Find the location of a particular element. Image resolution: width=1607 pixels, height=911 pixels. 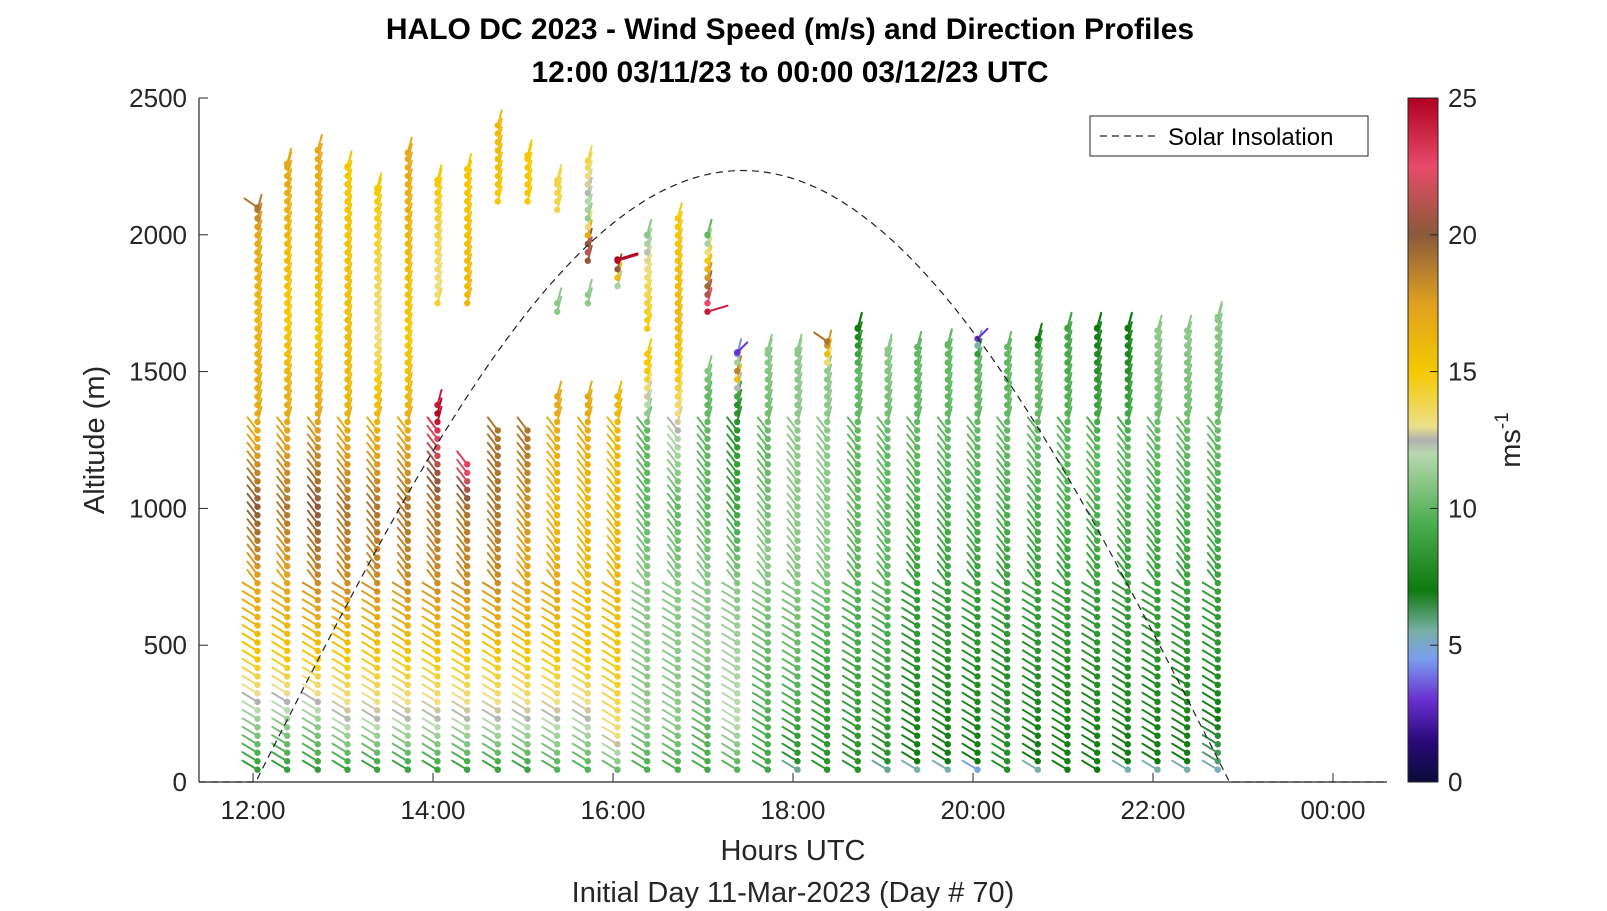

colorbar-label: ms-1 is located at coordinates (1509, 440).